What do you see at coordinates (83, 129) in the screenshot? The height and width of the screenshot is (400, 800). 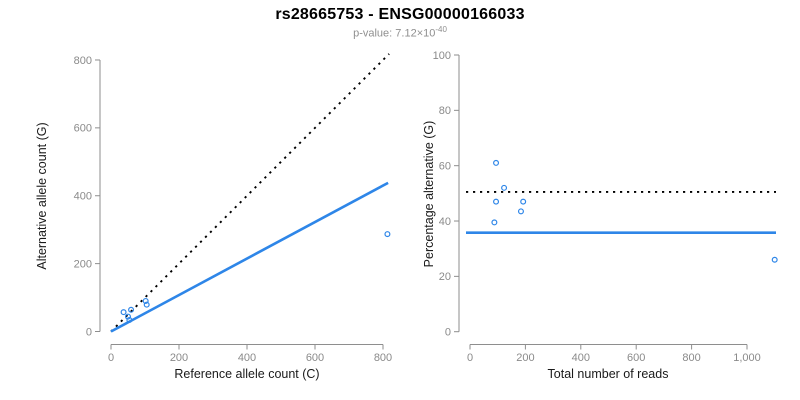 I see `y-tick-label: 600` at bounding box center [83, 129].